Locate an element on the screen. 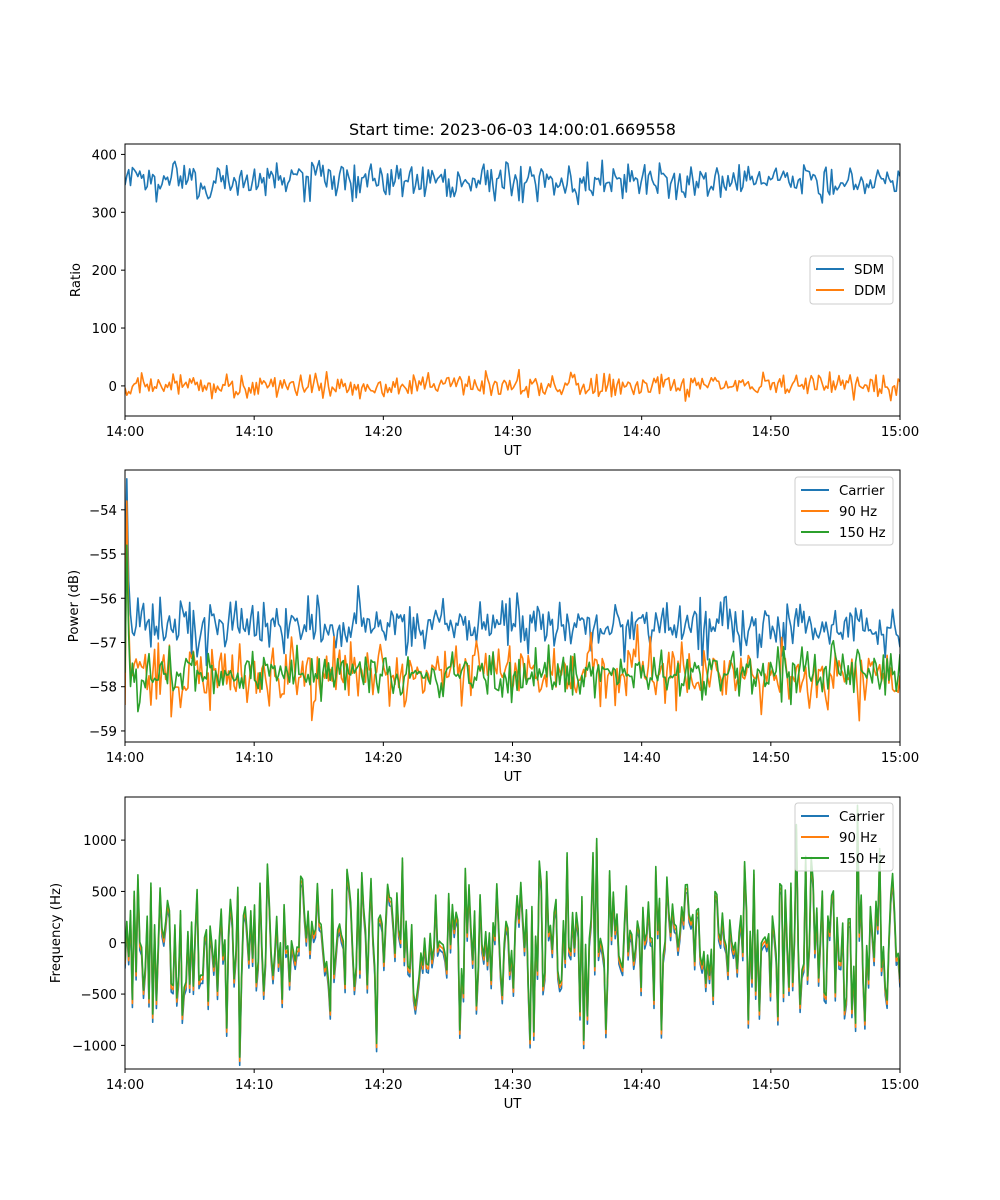 Image resolution: width=1000 pixels, height=1200 pixels. series-line-ddm is located at coordinates (512, 385).